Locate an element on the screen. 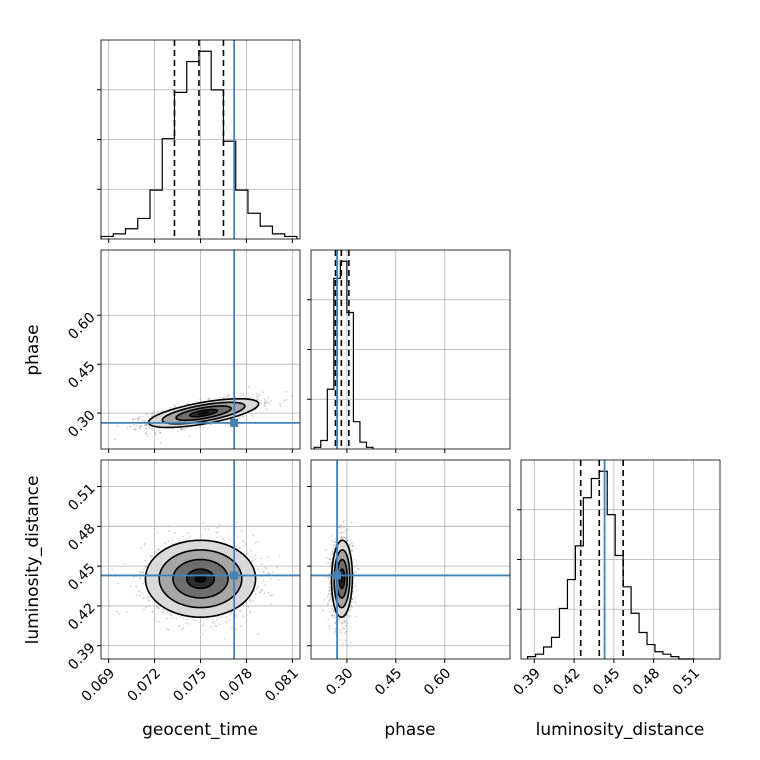 The height and width of the screenshot is (760, 760). hist-geocent-time-frame is located at coordinates (200, 139).